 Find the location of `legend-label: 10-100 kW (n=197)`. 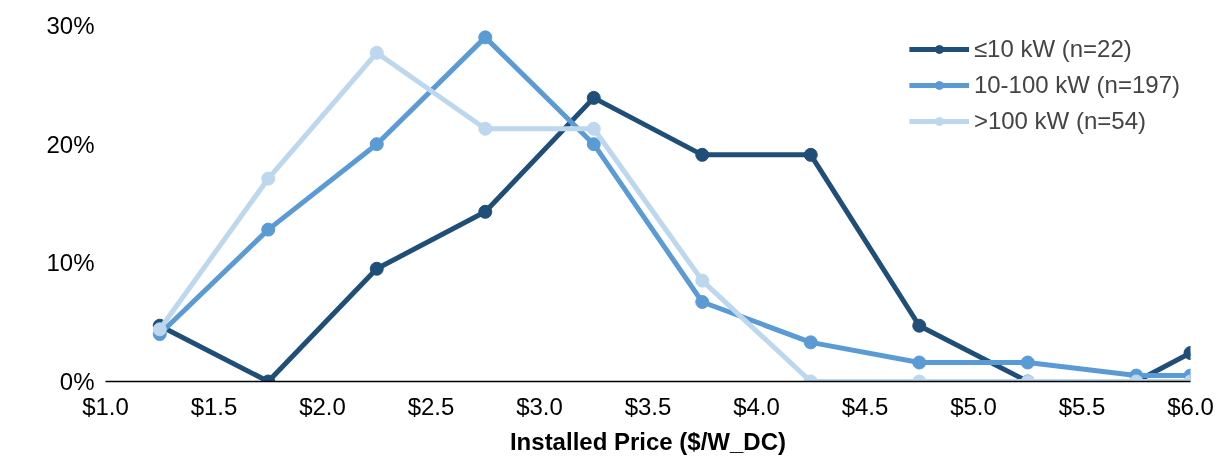

legend-label: 10-100 kW (n=197) is located at coordinates (1076, 85).